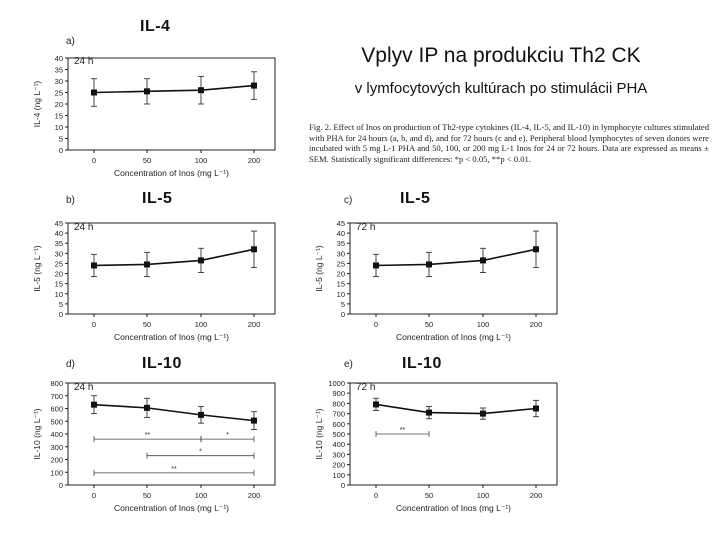  Describe the element at coordinates (319, 268) in the screenshot. I see `y-axis-title: IL-5 (ng L⁻¹)` at that location.